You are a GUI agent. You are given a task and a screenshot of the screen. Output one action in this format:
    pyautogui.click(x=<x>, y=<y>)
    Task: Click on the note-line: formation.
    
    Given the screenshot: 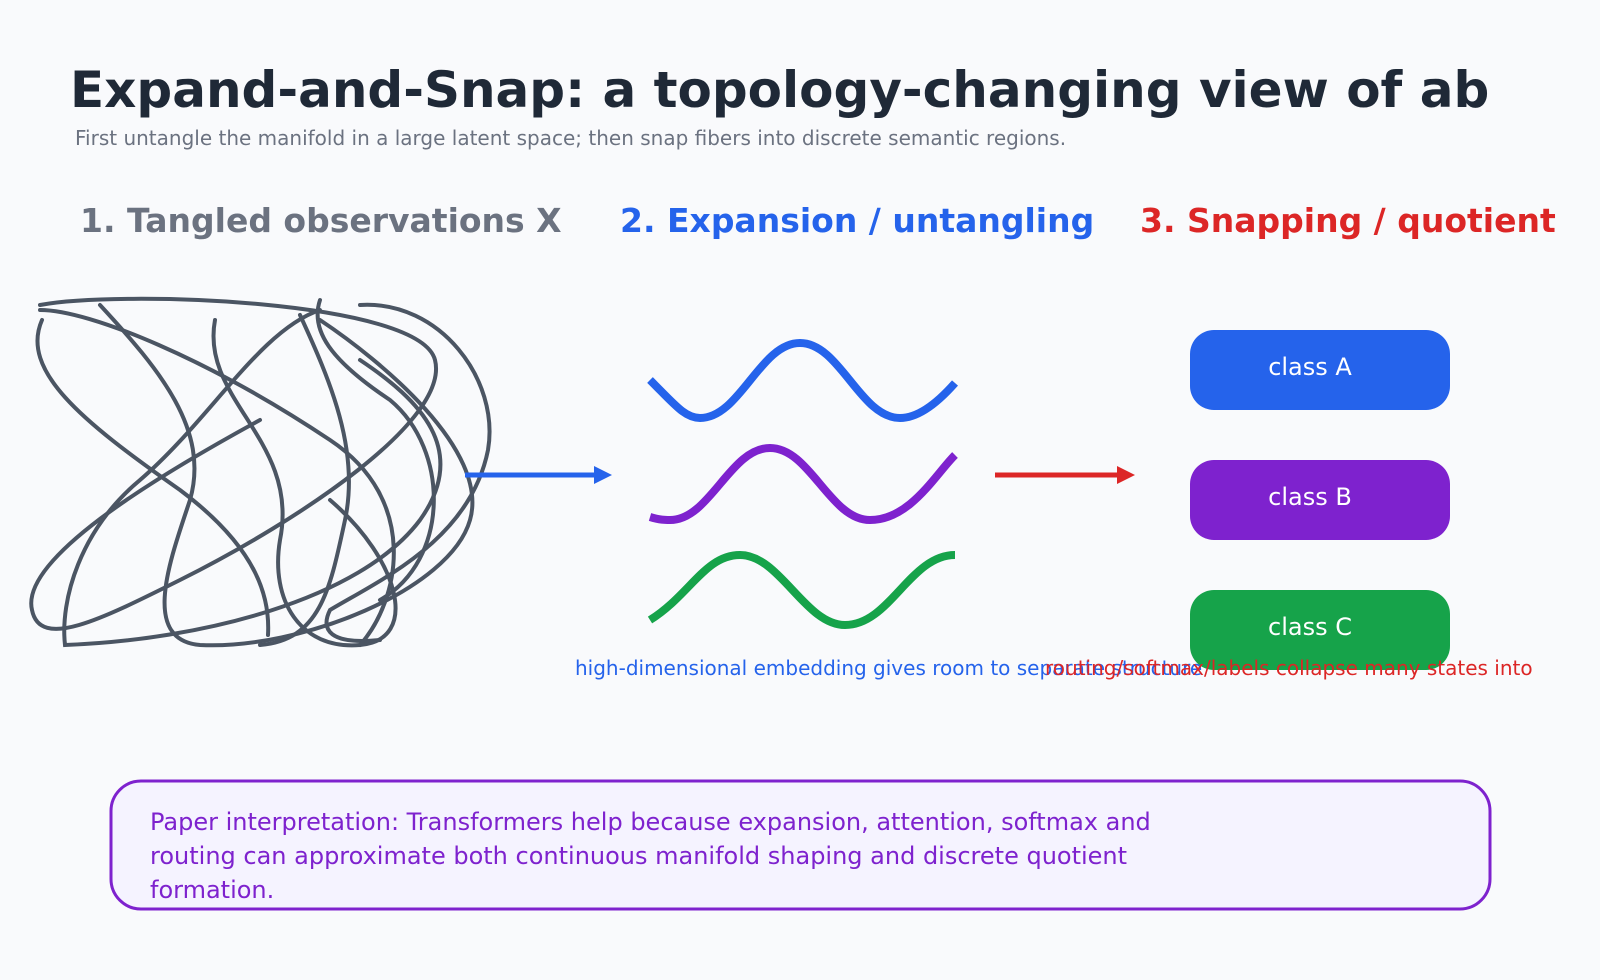 What is the action you would take?
    pyautogui.click(x=212, y=890)
    